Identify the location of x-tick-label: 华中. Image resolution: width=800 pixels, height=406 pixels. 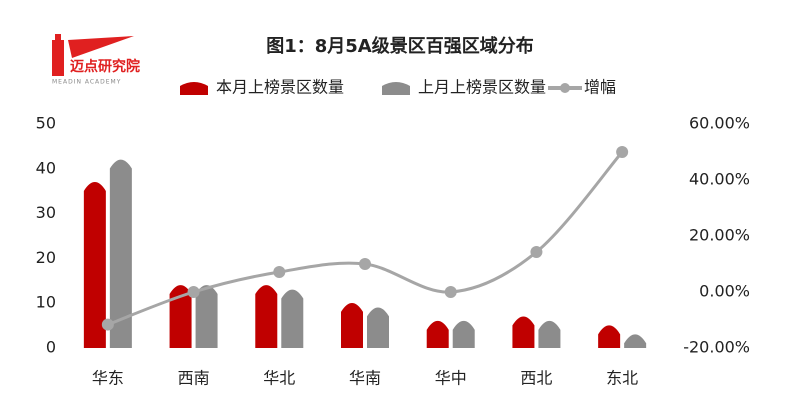
(451, 378).